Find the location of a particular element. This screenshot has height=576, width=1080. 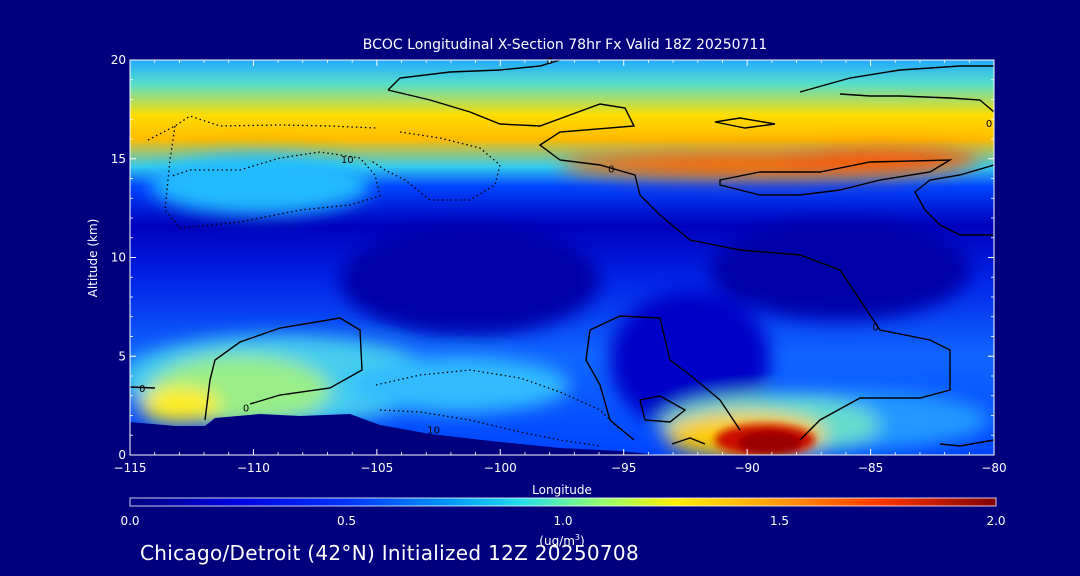

x-tick-label: −115 is located at coordinates (130, 468).